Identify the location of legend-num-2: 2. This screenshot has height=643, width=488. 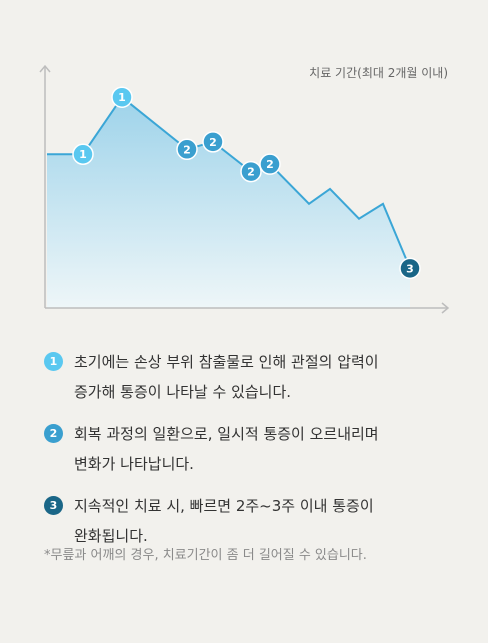
(53, 433).